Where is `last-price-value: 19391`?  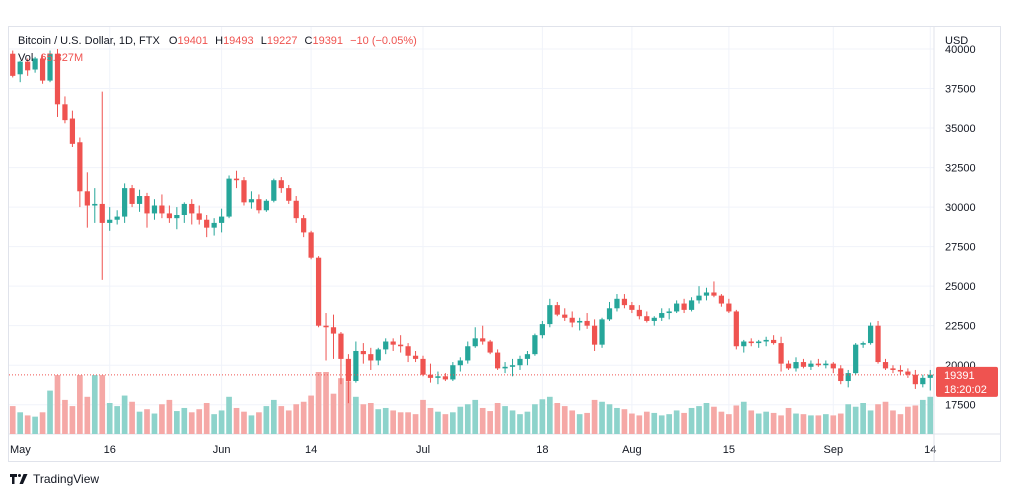 last-price-value: 19391 is located at coordinates (959, 376).